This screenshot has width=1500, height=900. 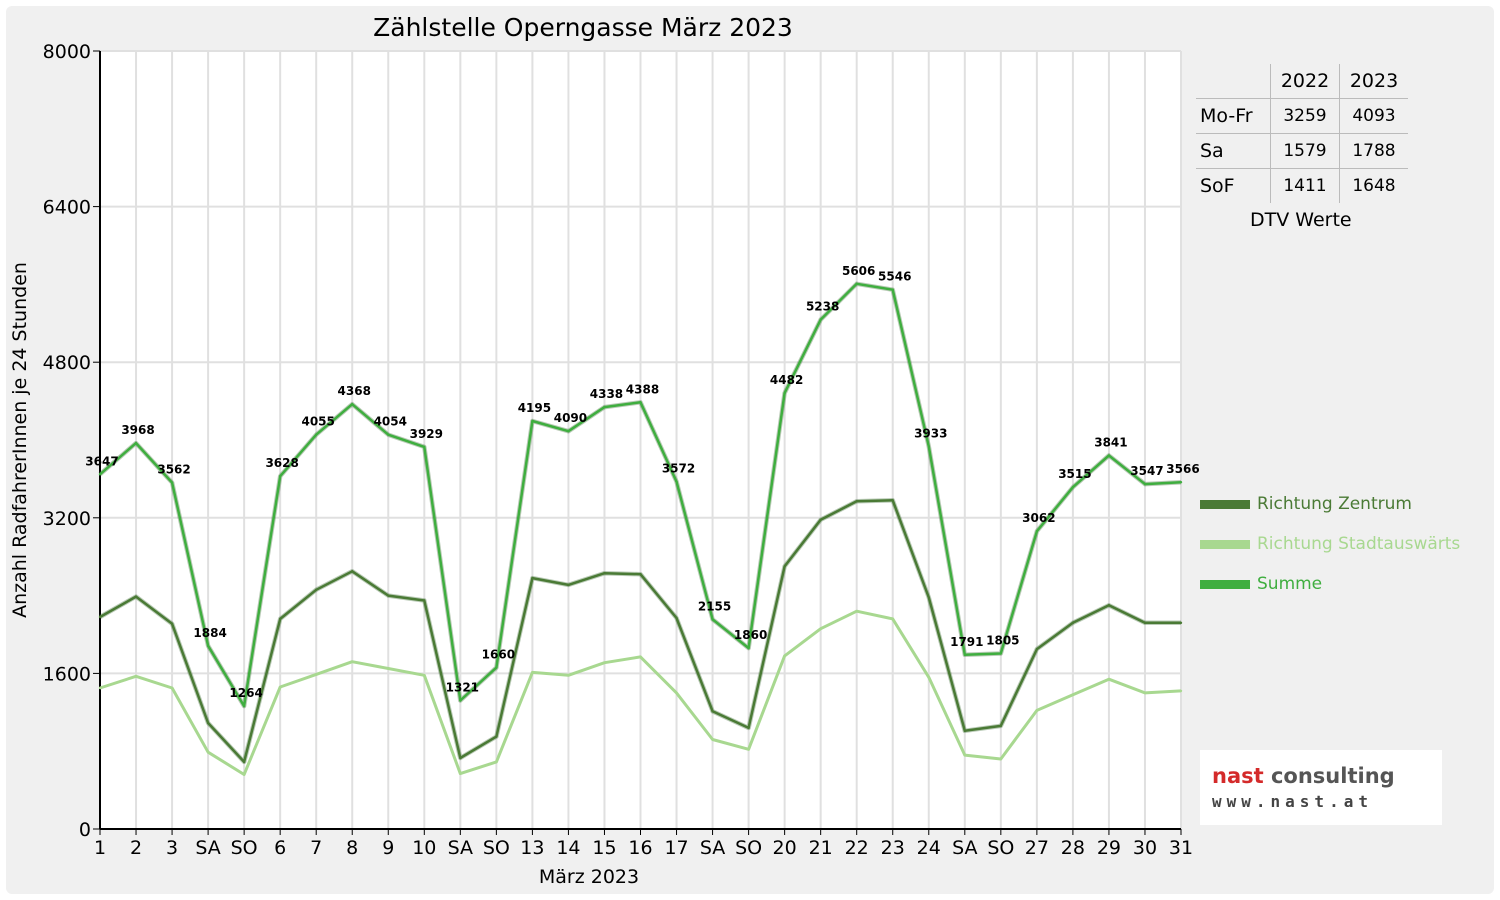 What do you see at coordinates (786, 380) in the screenshot?
I see `data-label: 4482` at bounding box center [786, 380].